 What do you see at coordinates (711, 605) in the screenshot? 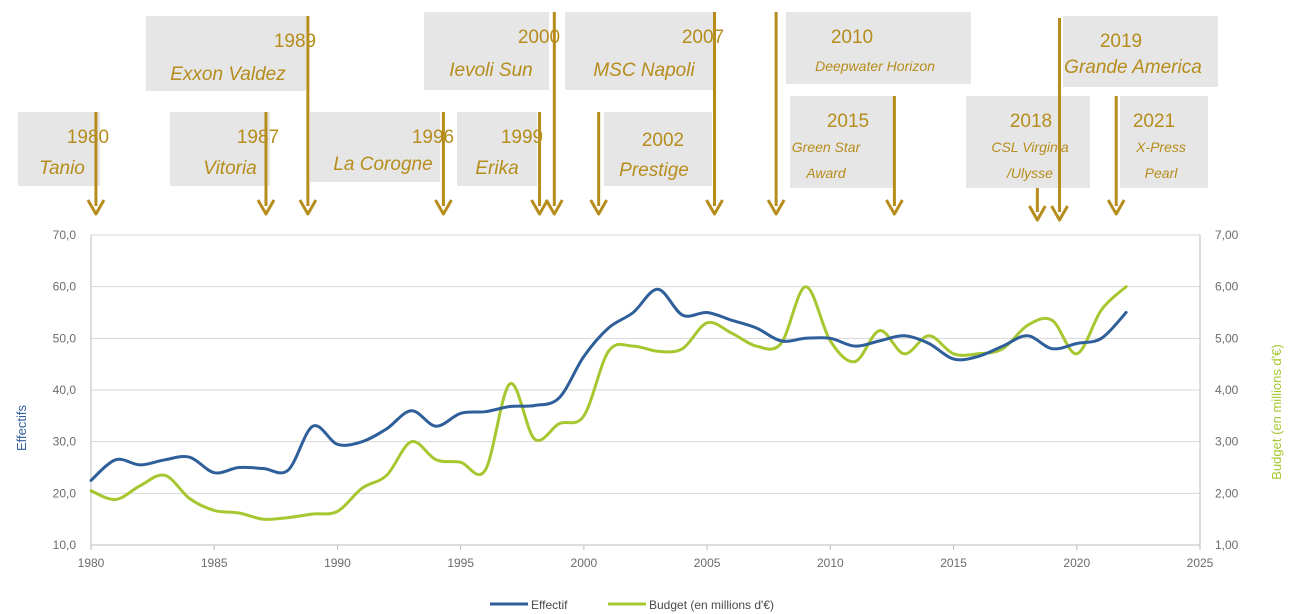
I see `legend-label-budget: Budget (en millions d'€)` at bounding box center [711, 605].